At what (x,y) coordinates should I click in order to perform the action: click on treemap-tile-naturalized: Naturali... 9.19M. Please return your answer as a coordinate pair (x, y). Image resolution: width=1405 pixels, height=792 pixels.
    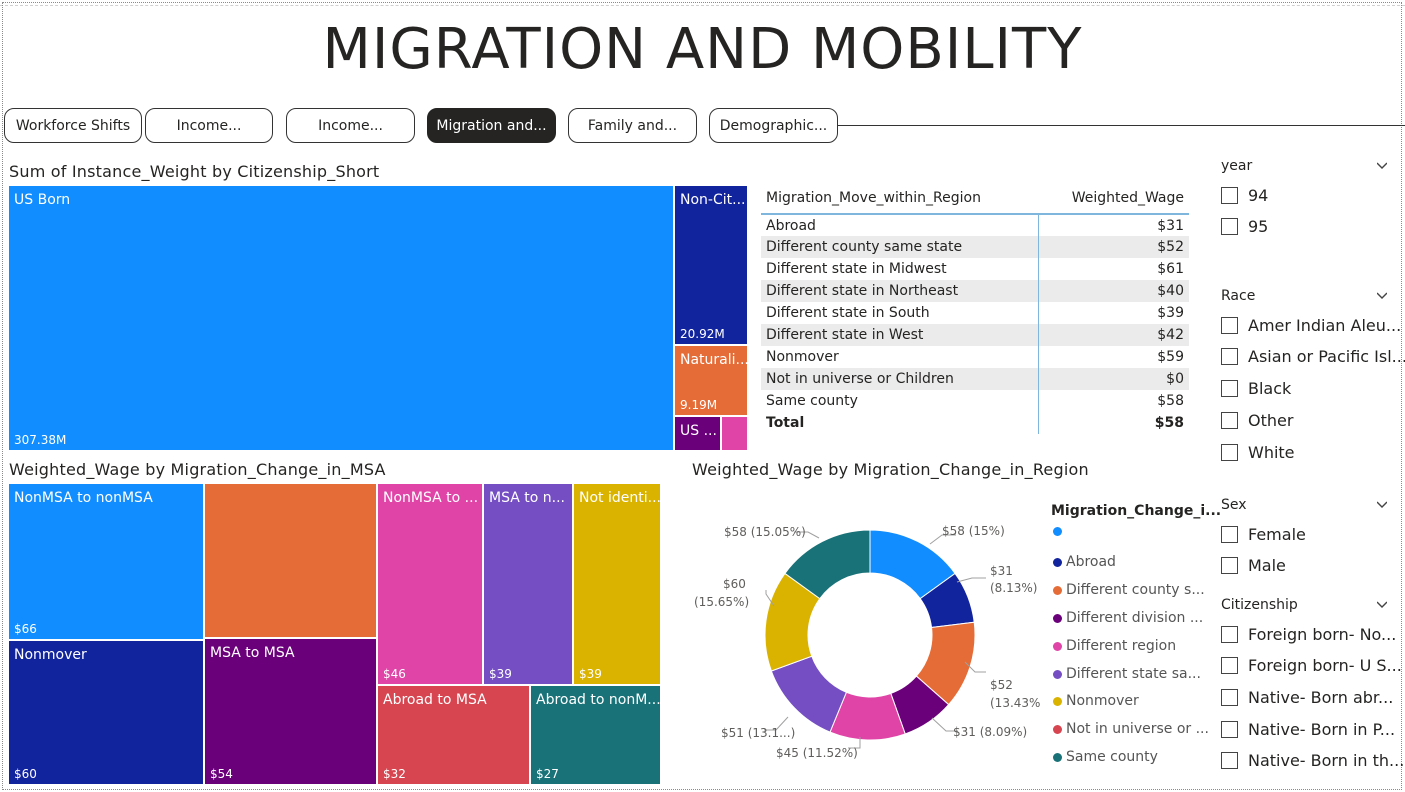
    Looking at the image, I should click on (712, 381).